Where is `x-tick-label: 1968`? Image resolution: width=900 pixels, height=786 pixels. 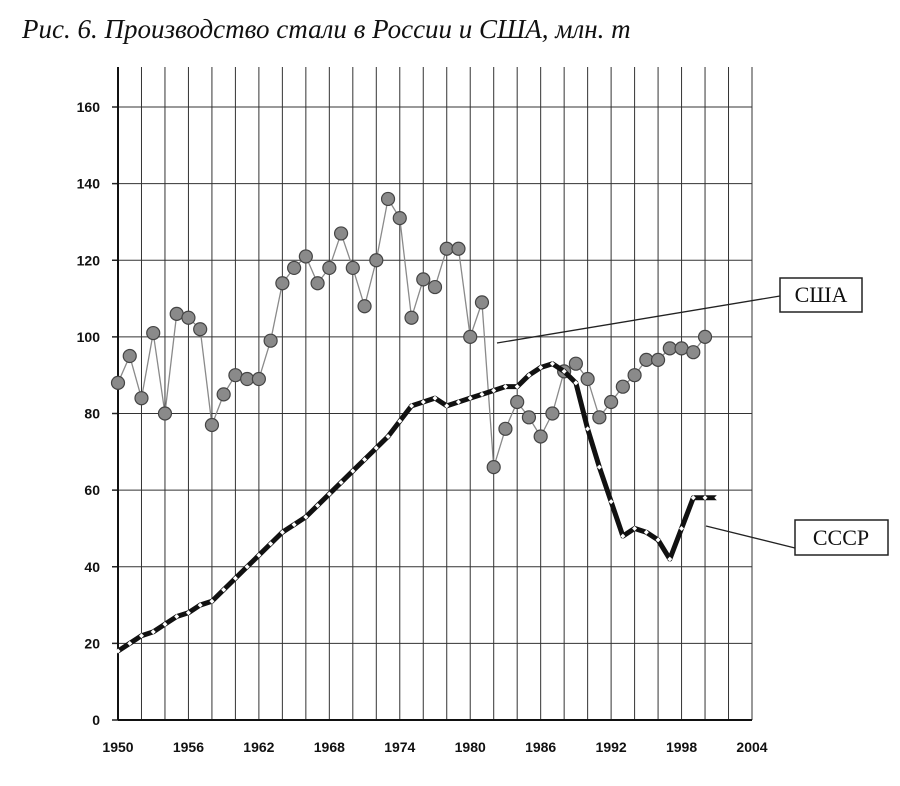 x-tick-label: 1968 is located at coordinates (329, 747).